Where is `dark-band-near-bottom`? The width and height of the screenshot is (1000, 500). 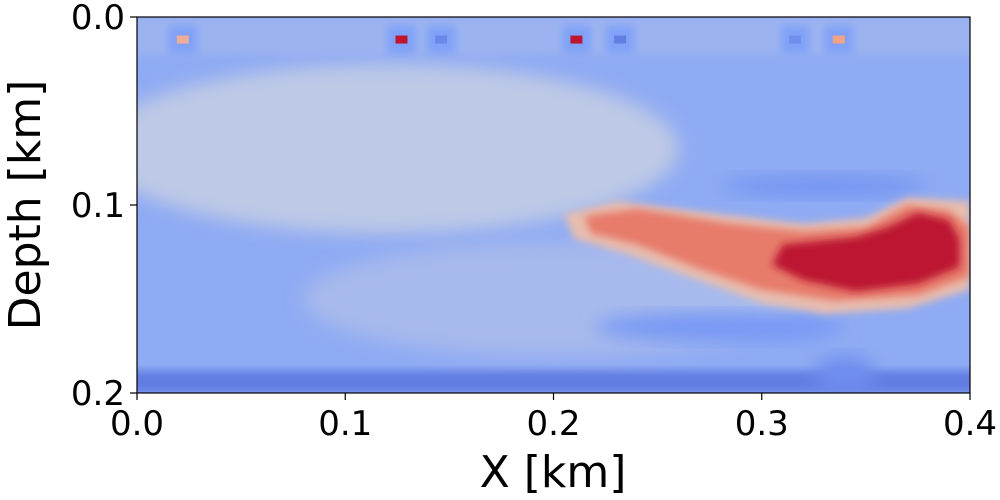 dark-band-near-bottom is located at coordinates (553, 381).